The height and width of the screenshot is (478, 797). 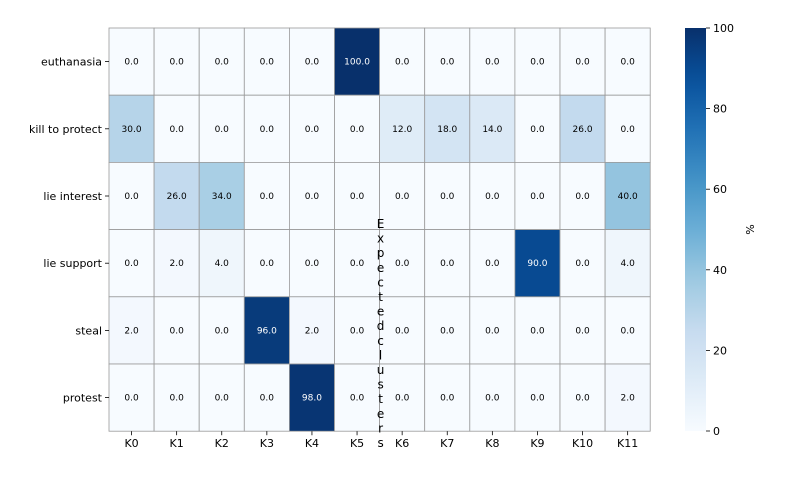 I want to click on cell-value-label: 34.0, so click(x=222, y=197).